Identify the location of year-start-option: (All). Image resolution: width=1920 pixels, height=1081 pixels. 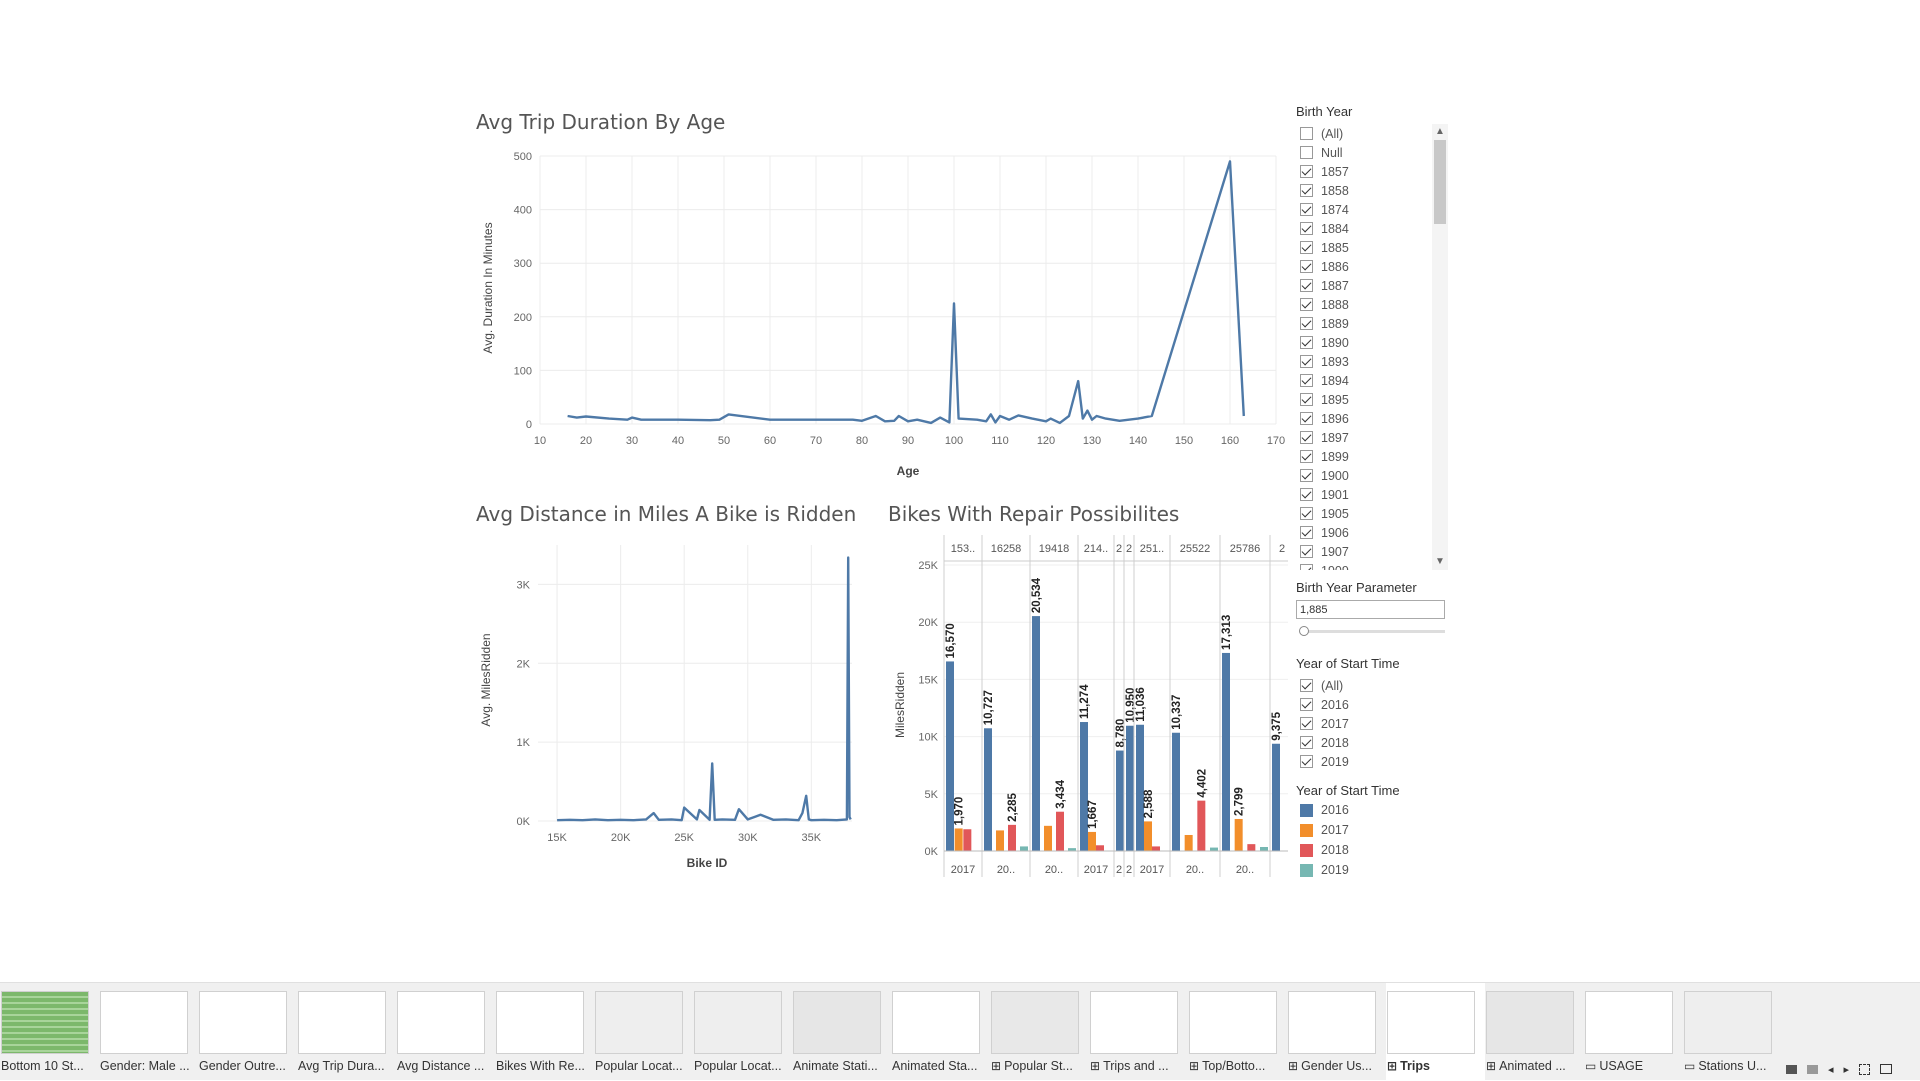
(1321, 685).